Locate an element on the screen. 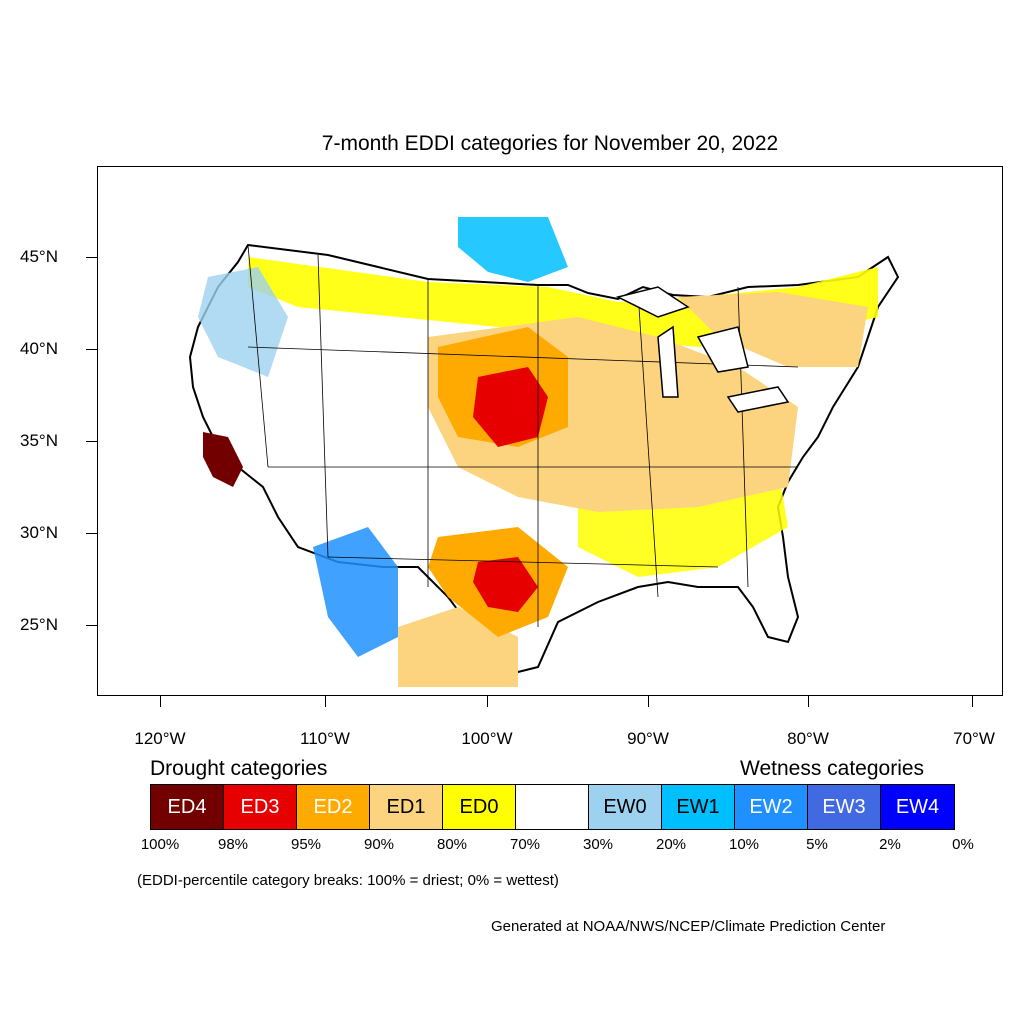 This screenshot has height=1024, width=1024. percentile-label: 5% is located at coordinates (817, 844).